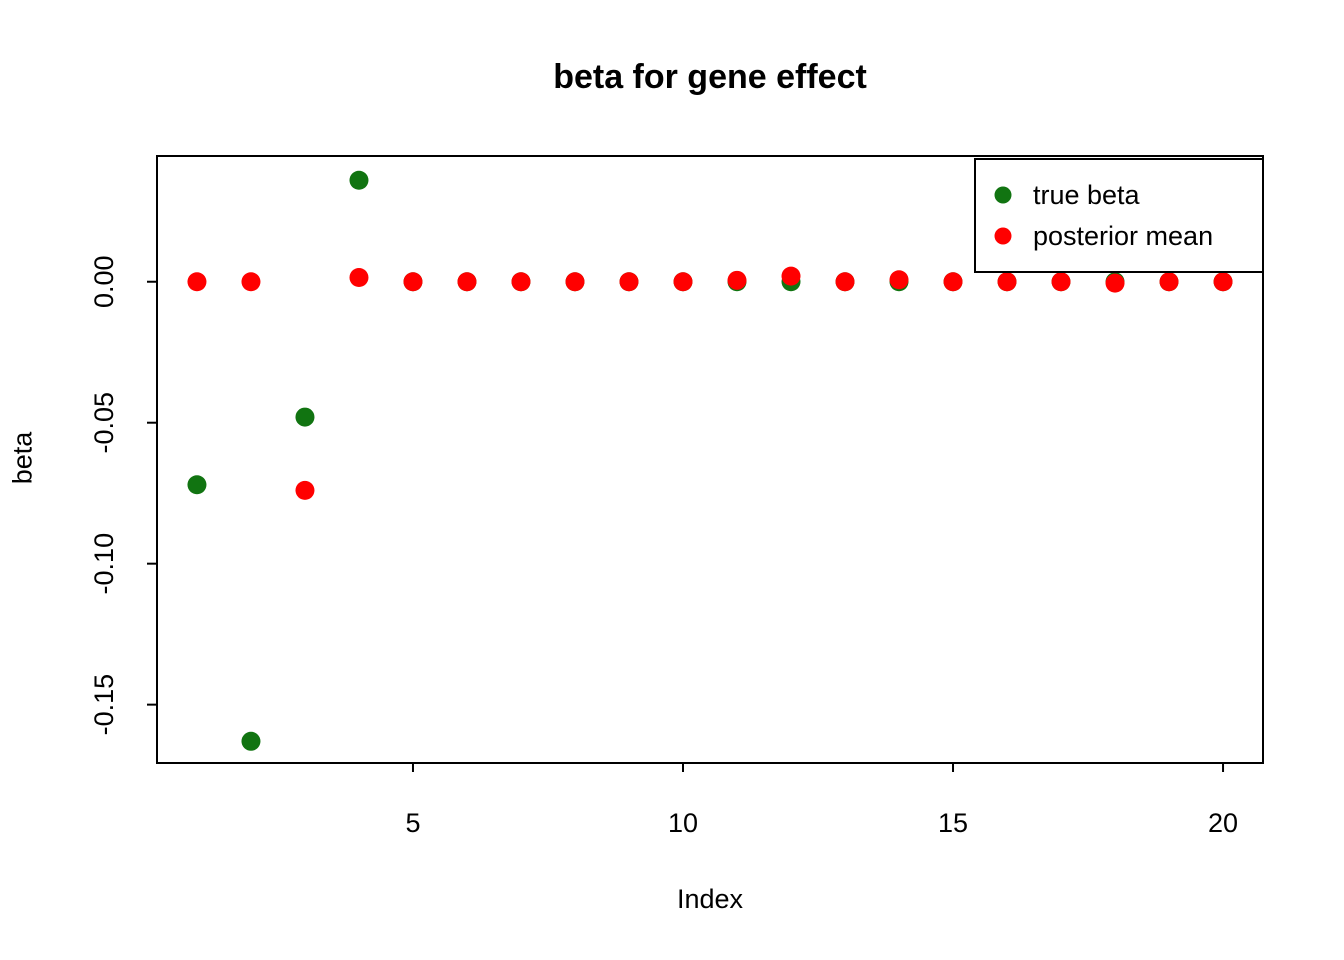 Image resolution: width=1344 pixels, height=960 pixels. What do you see at coordinates (1123, 236) in the screenshot?
I see `legend-label-posterior-mean: posterior mean` at bounding box center [1123, 236].